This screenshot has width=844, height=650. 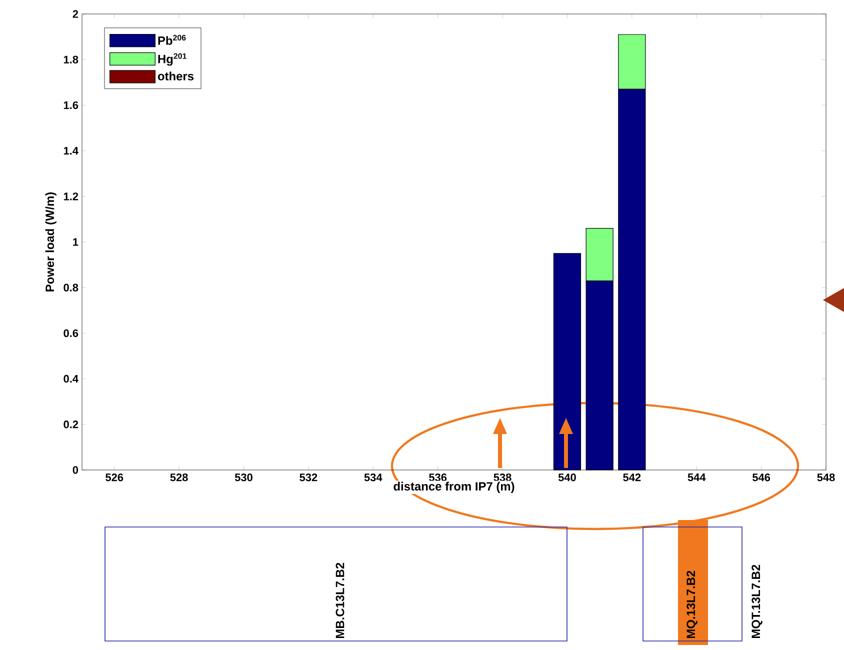 What do you see at coordinates (71, 333) in the screenshot?
I see `y-tick-label: 0.6` at bounding box center [71, 333].